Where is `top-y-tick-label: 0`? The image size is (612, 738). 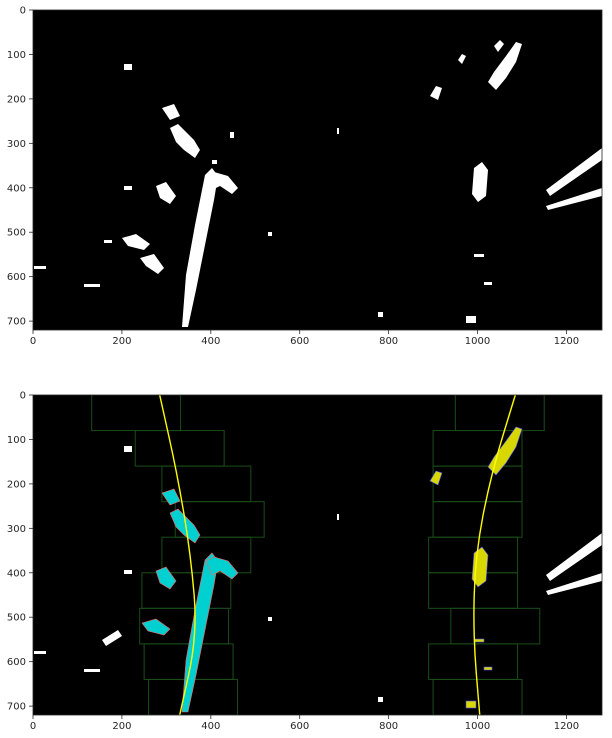 top-y-tick-label: 0 is located at coordinates (23, 11).